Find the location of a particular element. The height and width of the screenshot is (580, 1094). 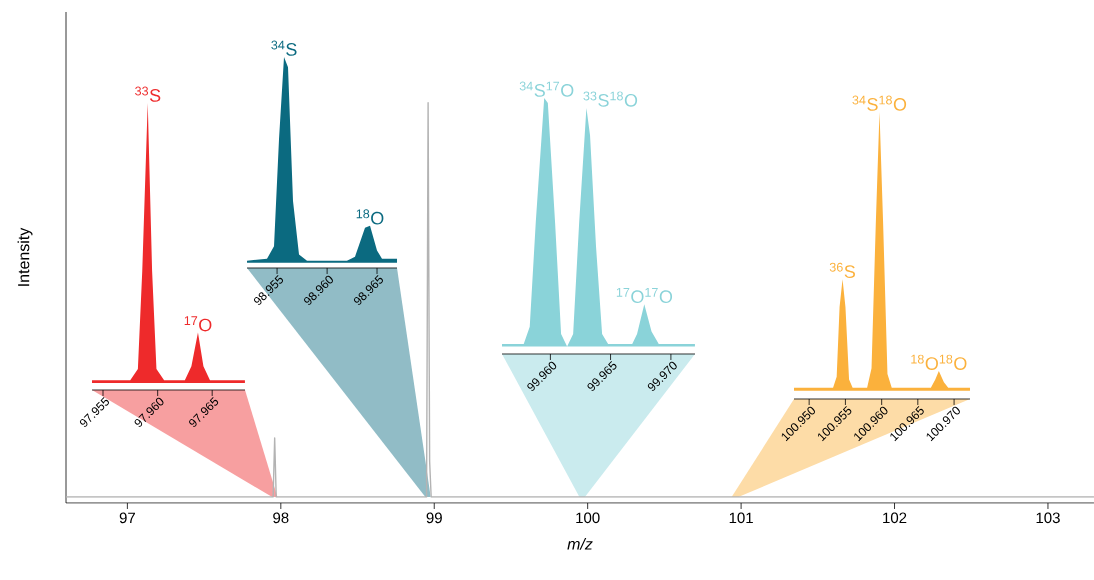

annotation: $^{34}$S$^{18}$O is located at coordinates (879, 103).